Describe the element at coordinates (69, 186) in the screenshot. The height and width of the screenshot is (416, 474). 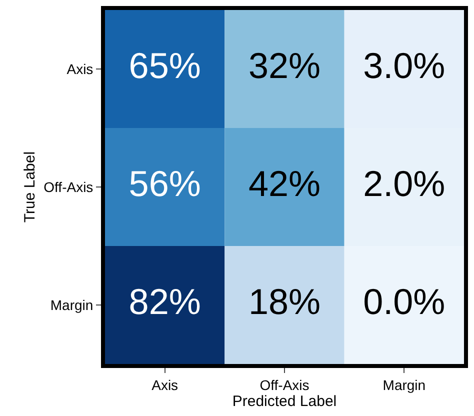
I see `y-tick-label: Off-Axis` at that location.